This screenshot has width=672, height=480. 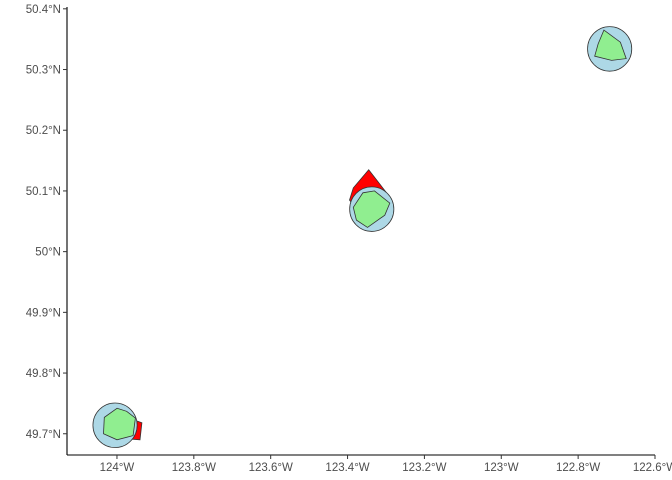 What do you see at coordinates (652, 468) in the screenshot?
I see `x-tick-label: 122.6°W` at bounding box center [652, 468].